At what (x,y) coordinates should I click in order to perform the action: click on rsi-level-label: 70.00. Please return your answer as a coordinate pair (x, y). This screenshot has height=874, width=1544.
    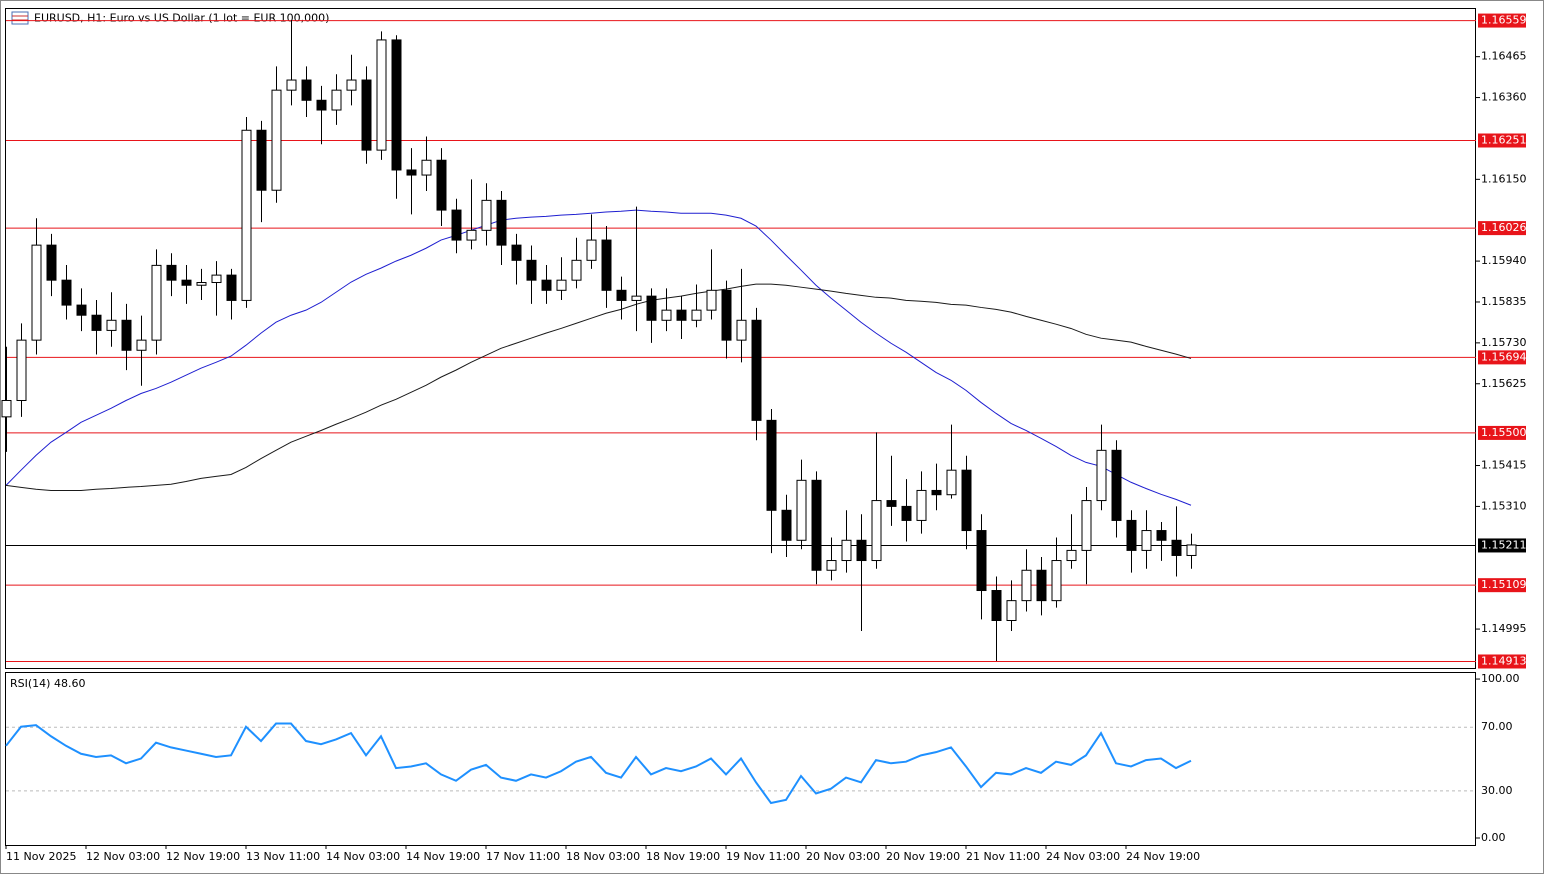
    Looking at the image, I should click on (1497, 726).